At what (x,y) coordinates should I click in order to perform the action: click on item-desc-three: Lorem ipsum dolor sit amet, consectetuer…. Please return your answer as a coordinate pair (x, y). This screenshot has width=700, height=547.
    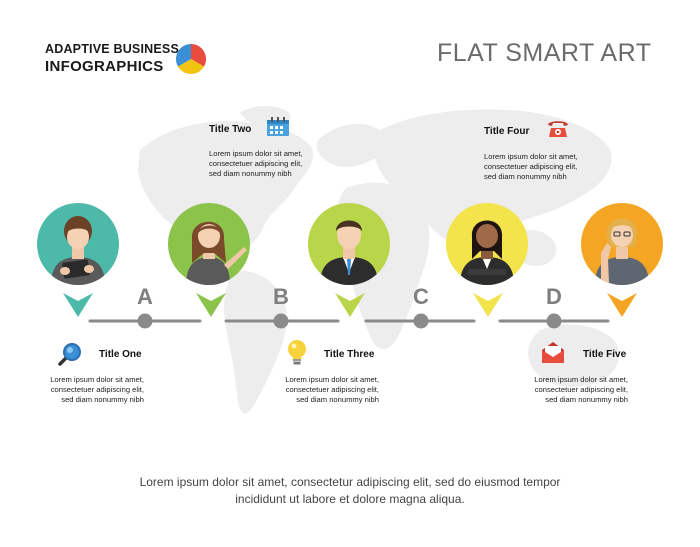
    Looking at the image, I should click on (332, 390).